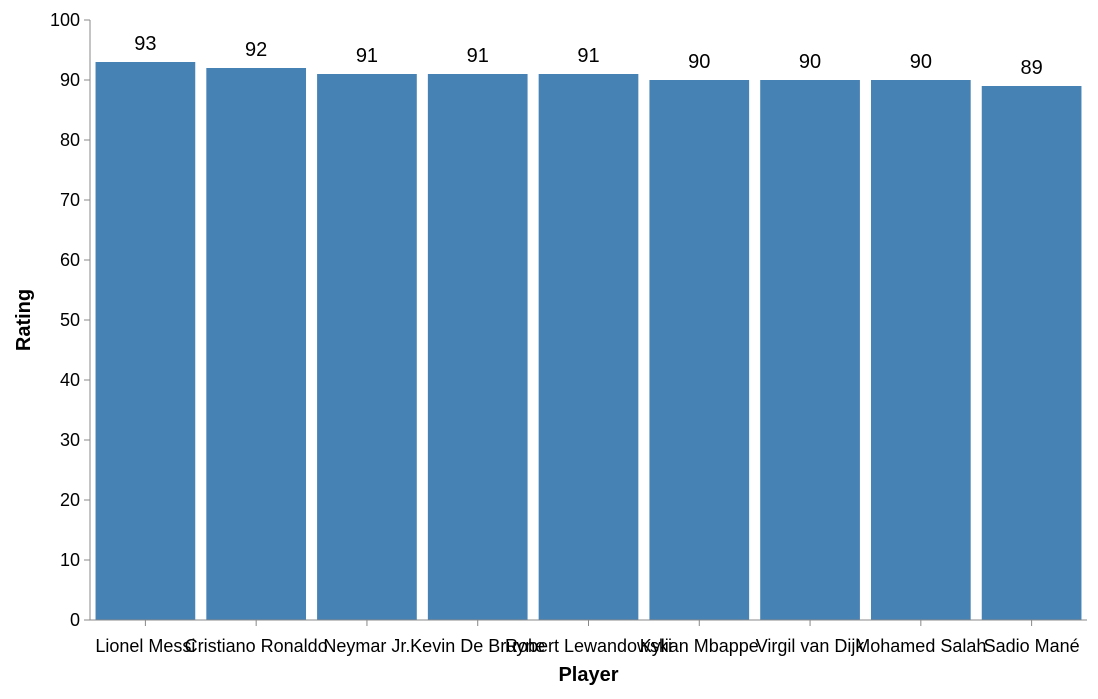  I want to click on y-tick-label: 80, so click(70, 140).